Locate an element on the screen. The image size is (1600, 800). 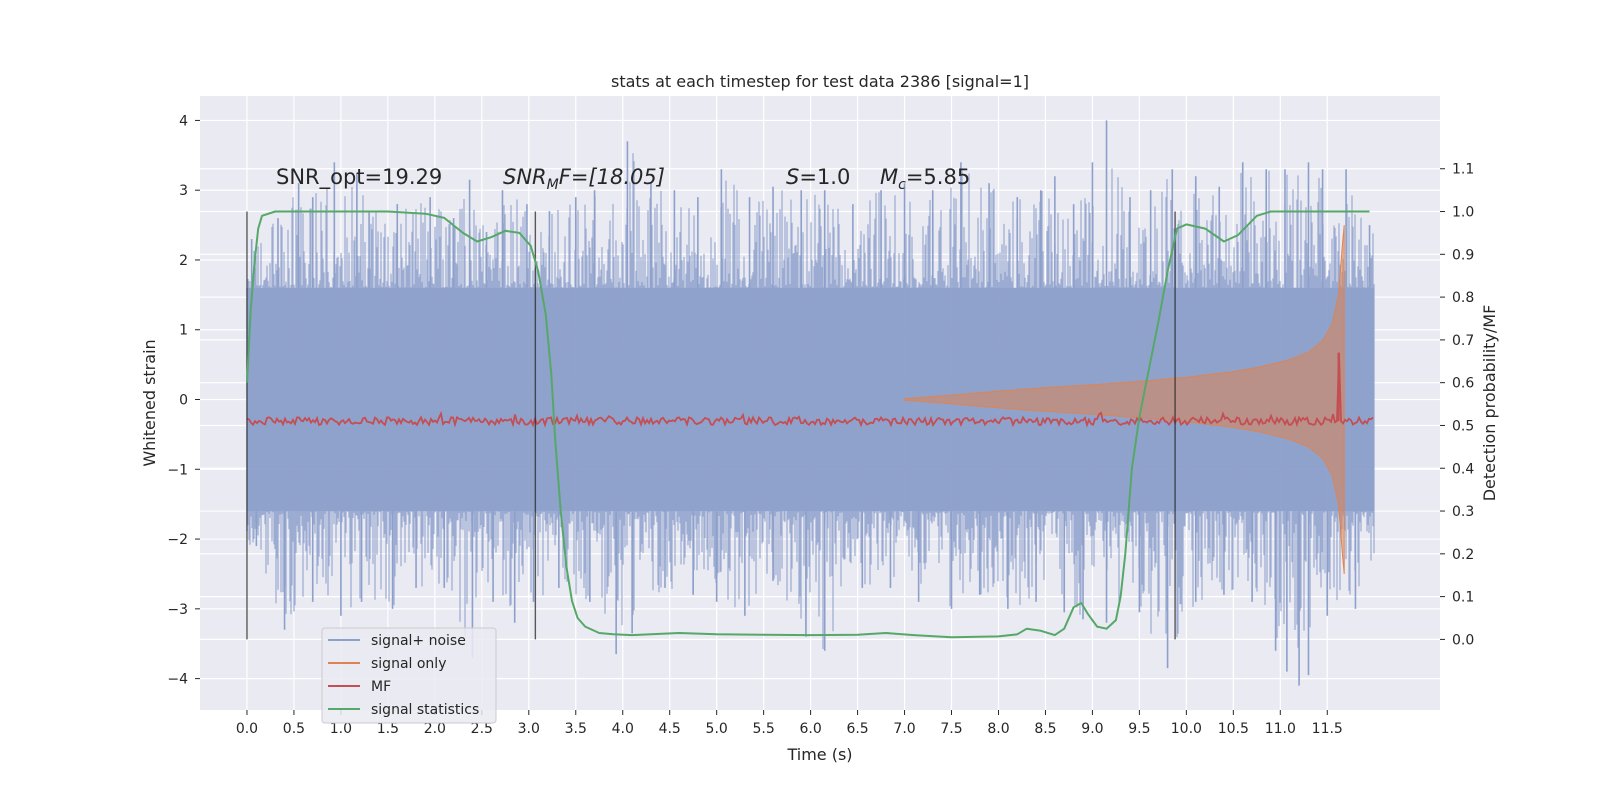
y-tick-label: 0 is located at coordinates (183, 401).